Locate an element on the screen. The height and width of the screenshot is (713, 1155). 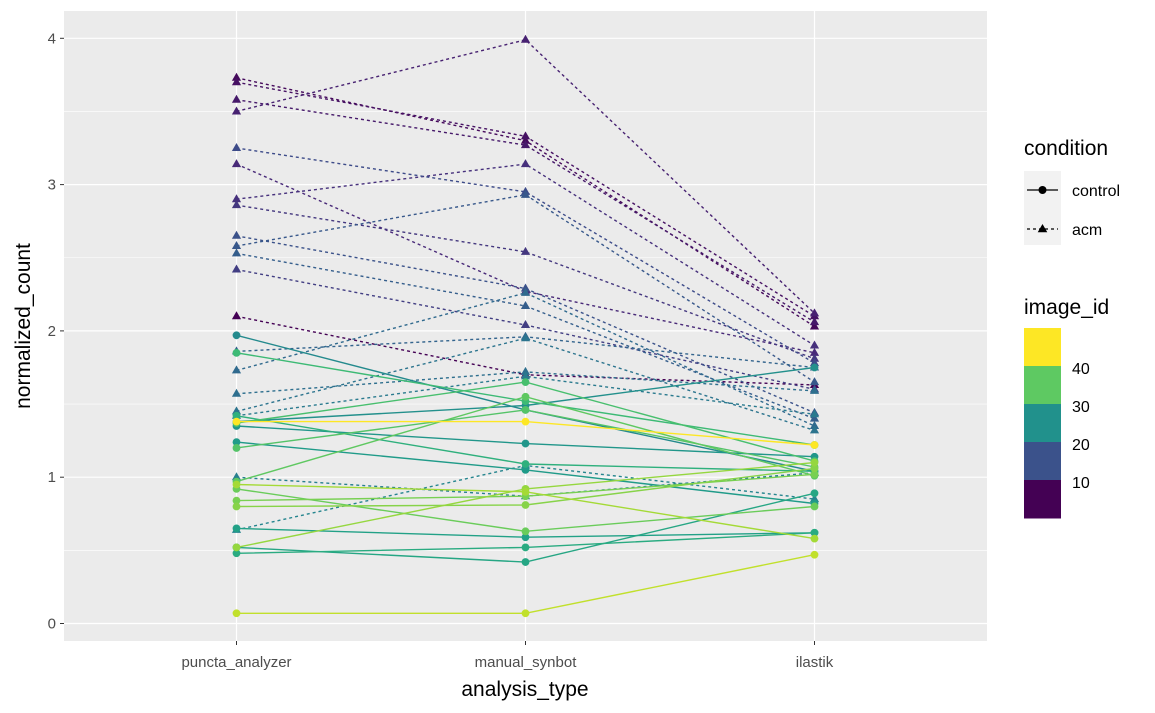
legend-condition-title: condition is located at coordinates (1066, 148).